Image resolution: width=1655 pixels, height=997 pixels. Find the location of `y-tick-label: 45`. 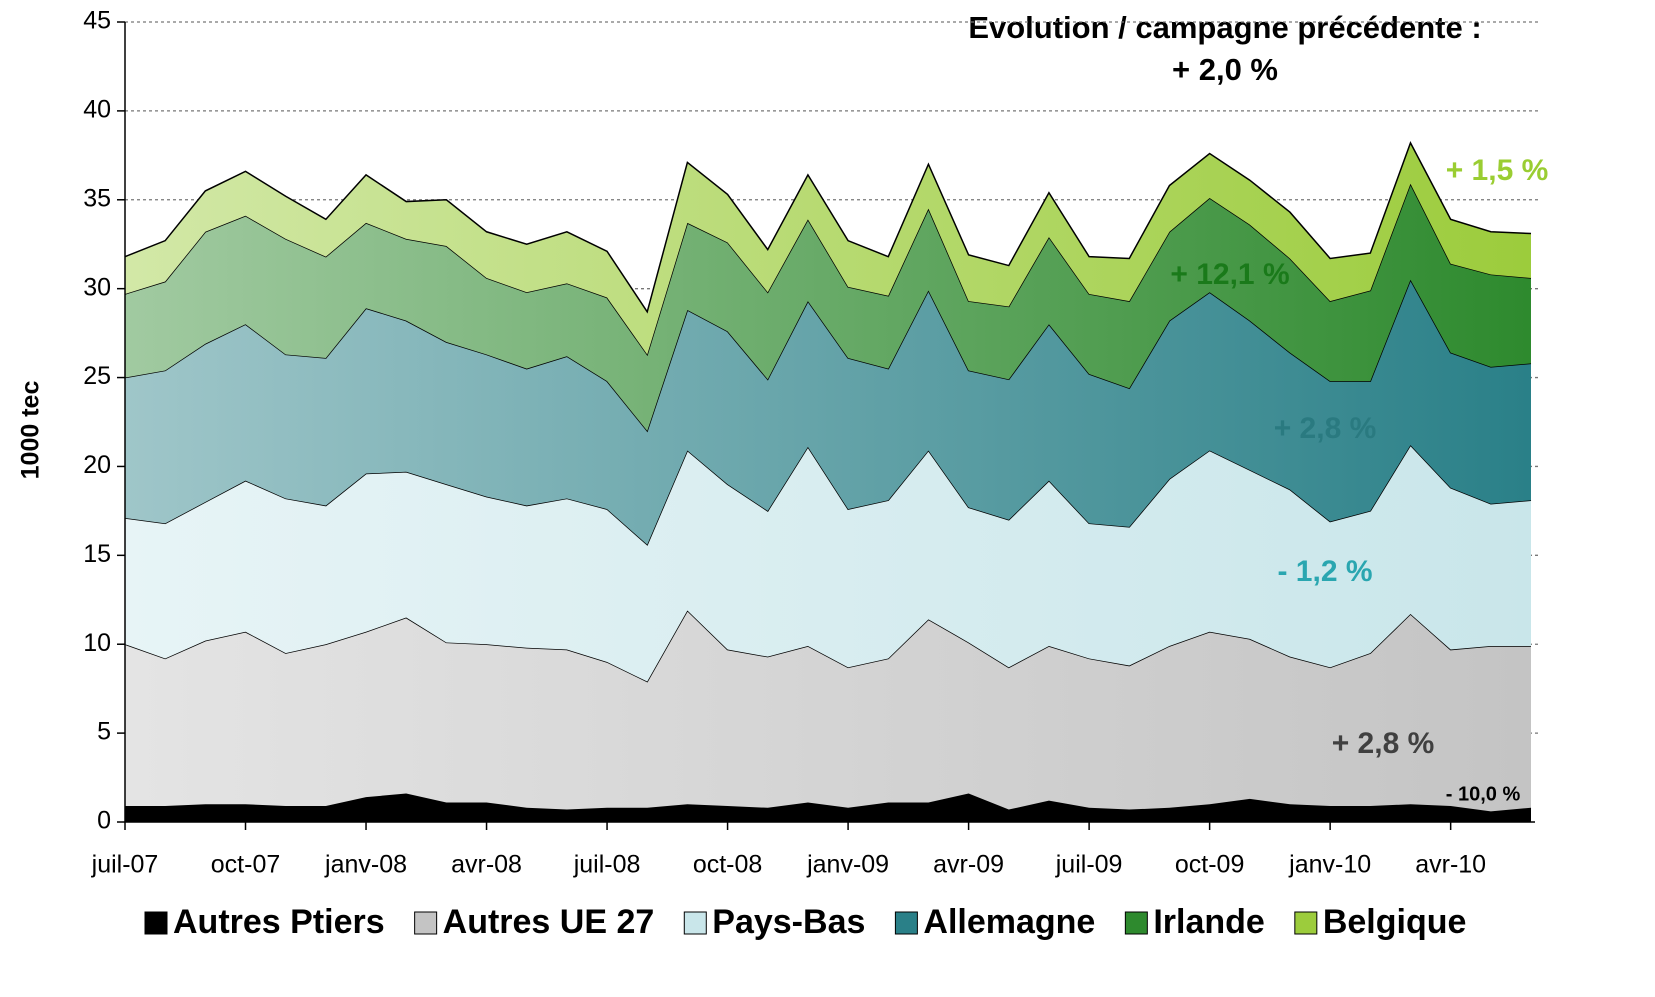

y-tick-label: 45 is located at coordinates (97, 21).